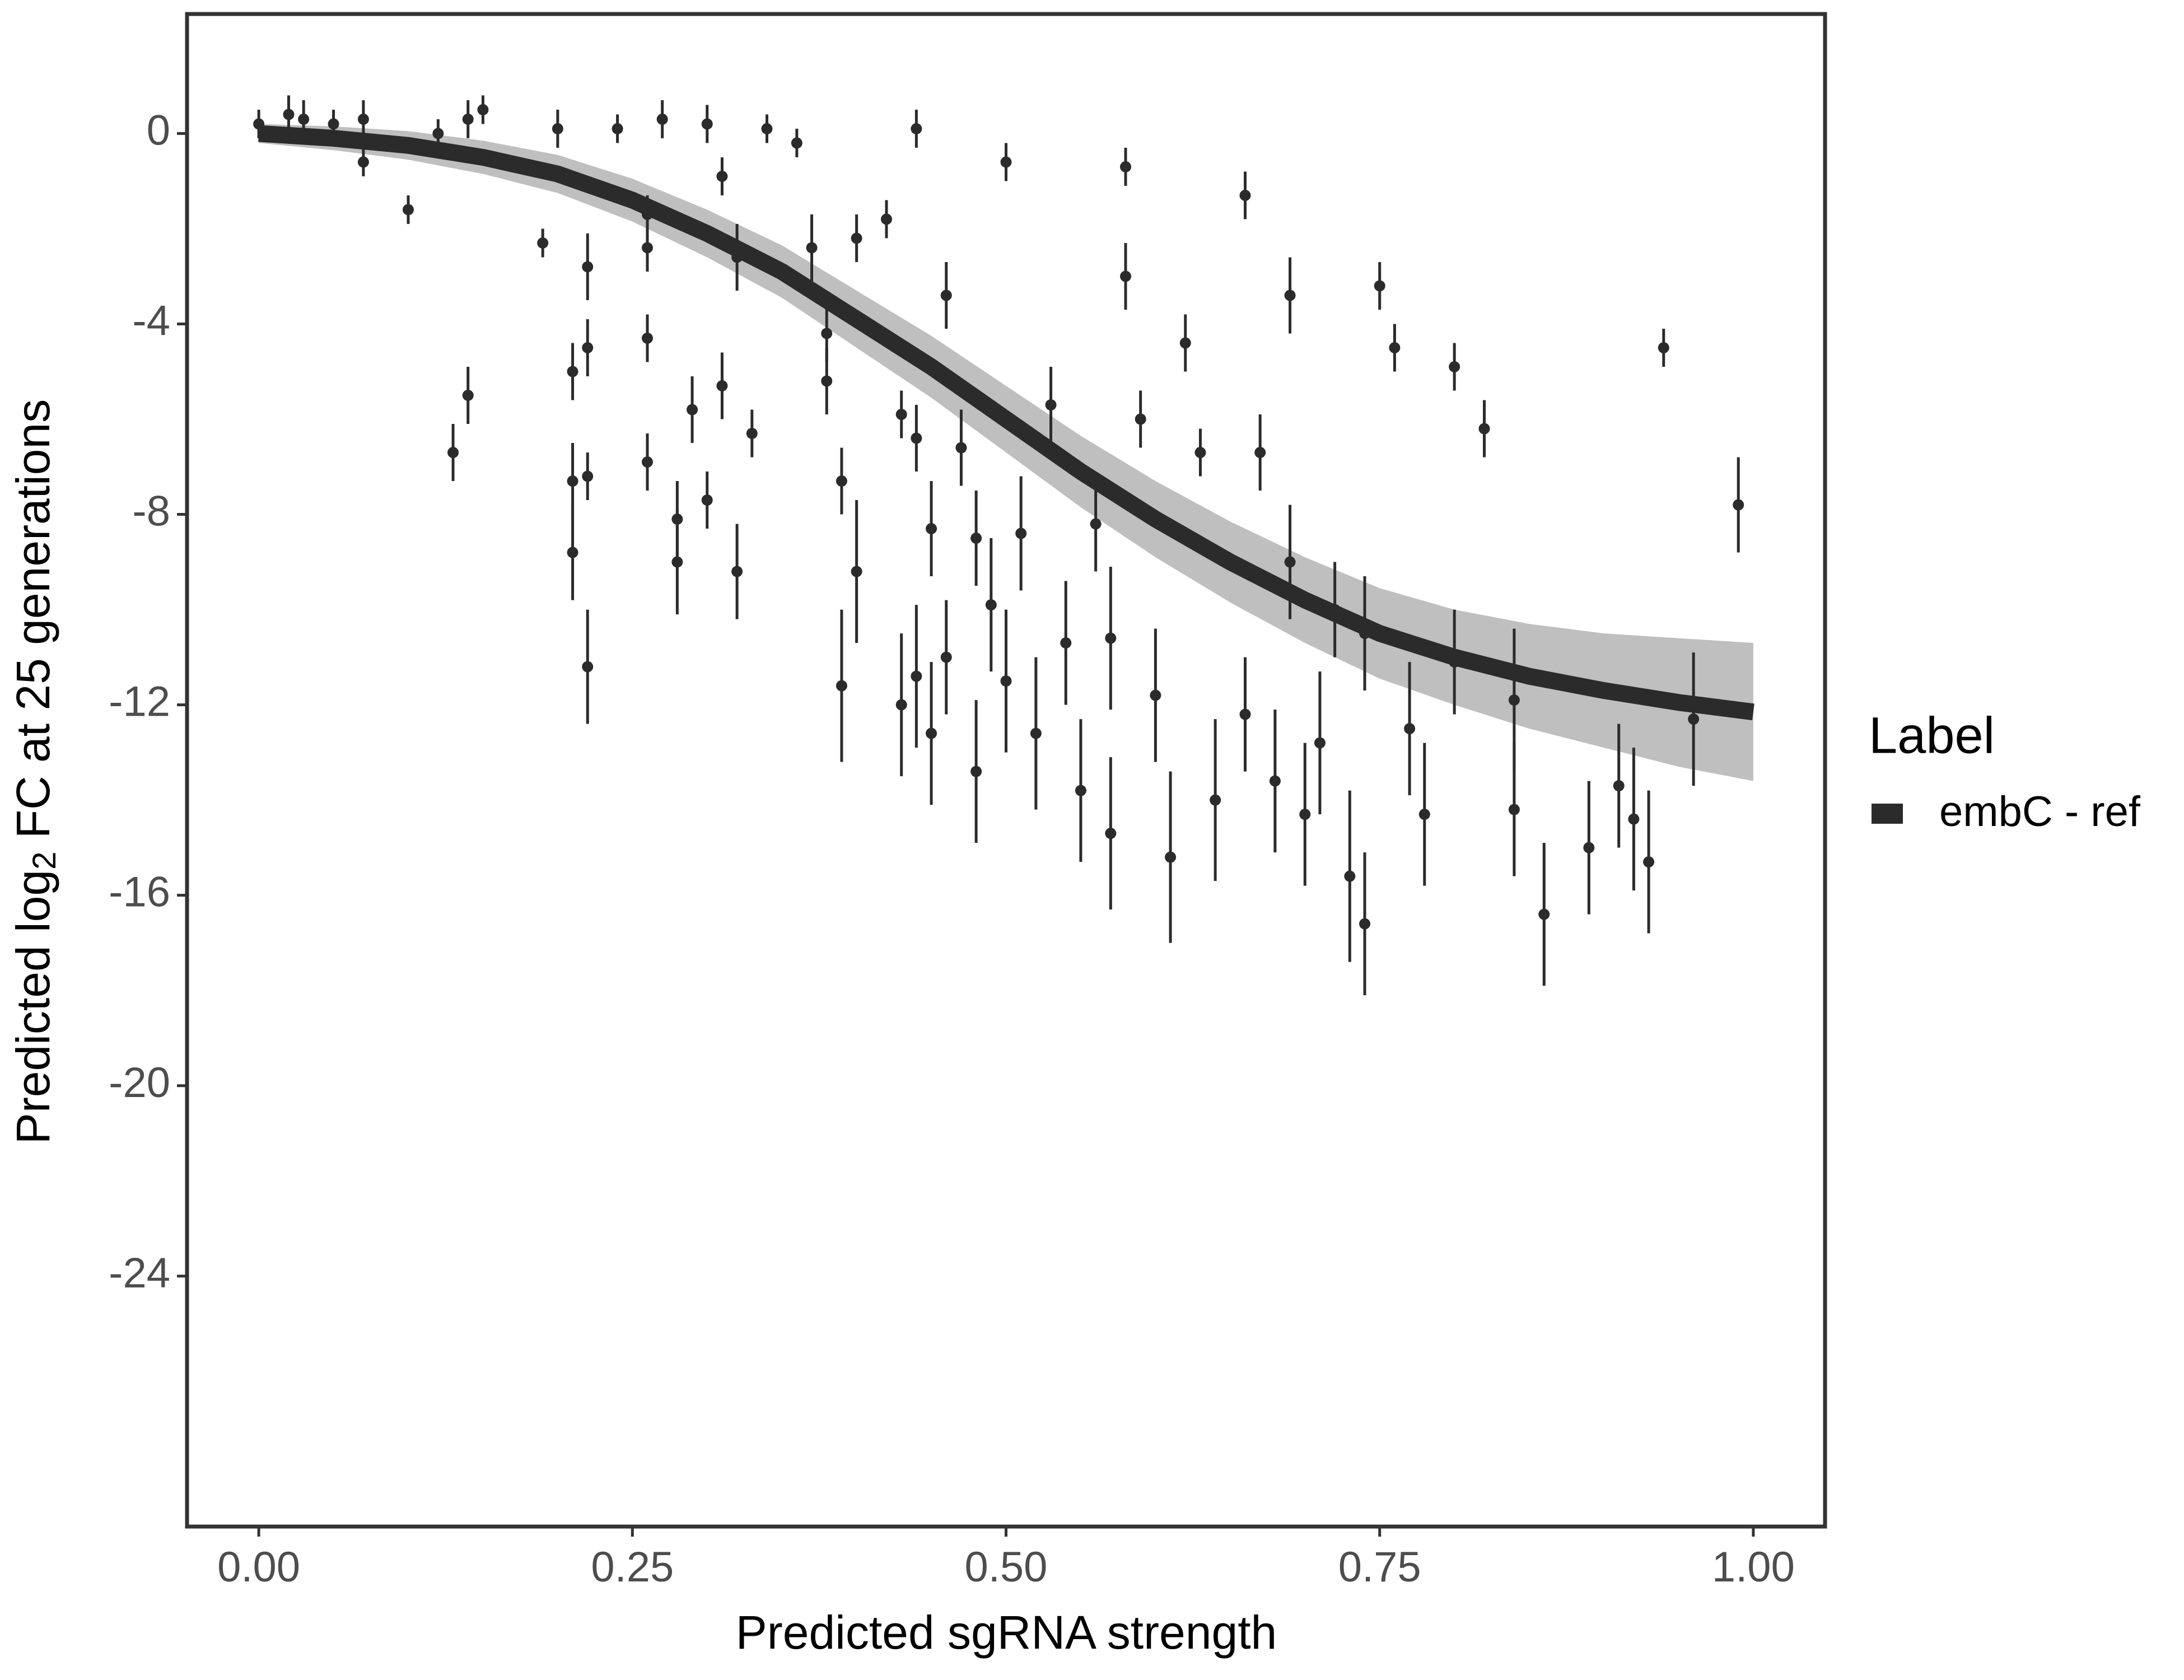 This screenshot has height=1680, width=2184. I want to click on x-tick-label: 1.00, so click(1754, 1567).